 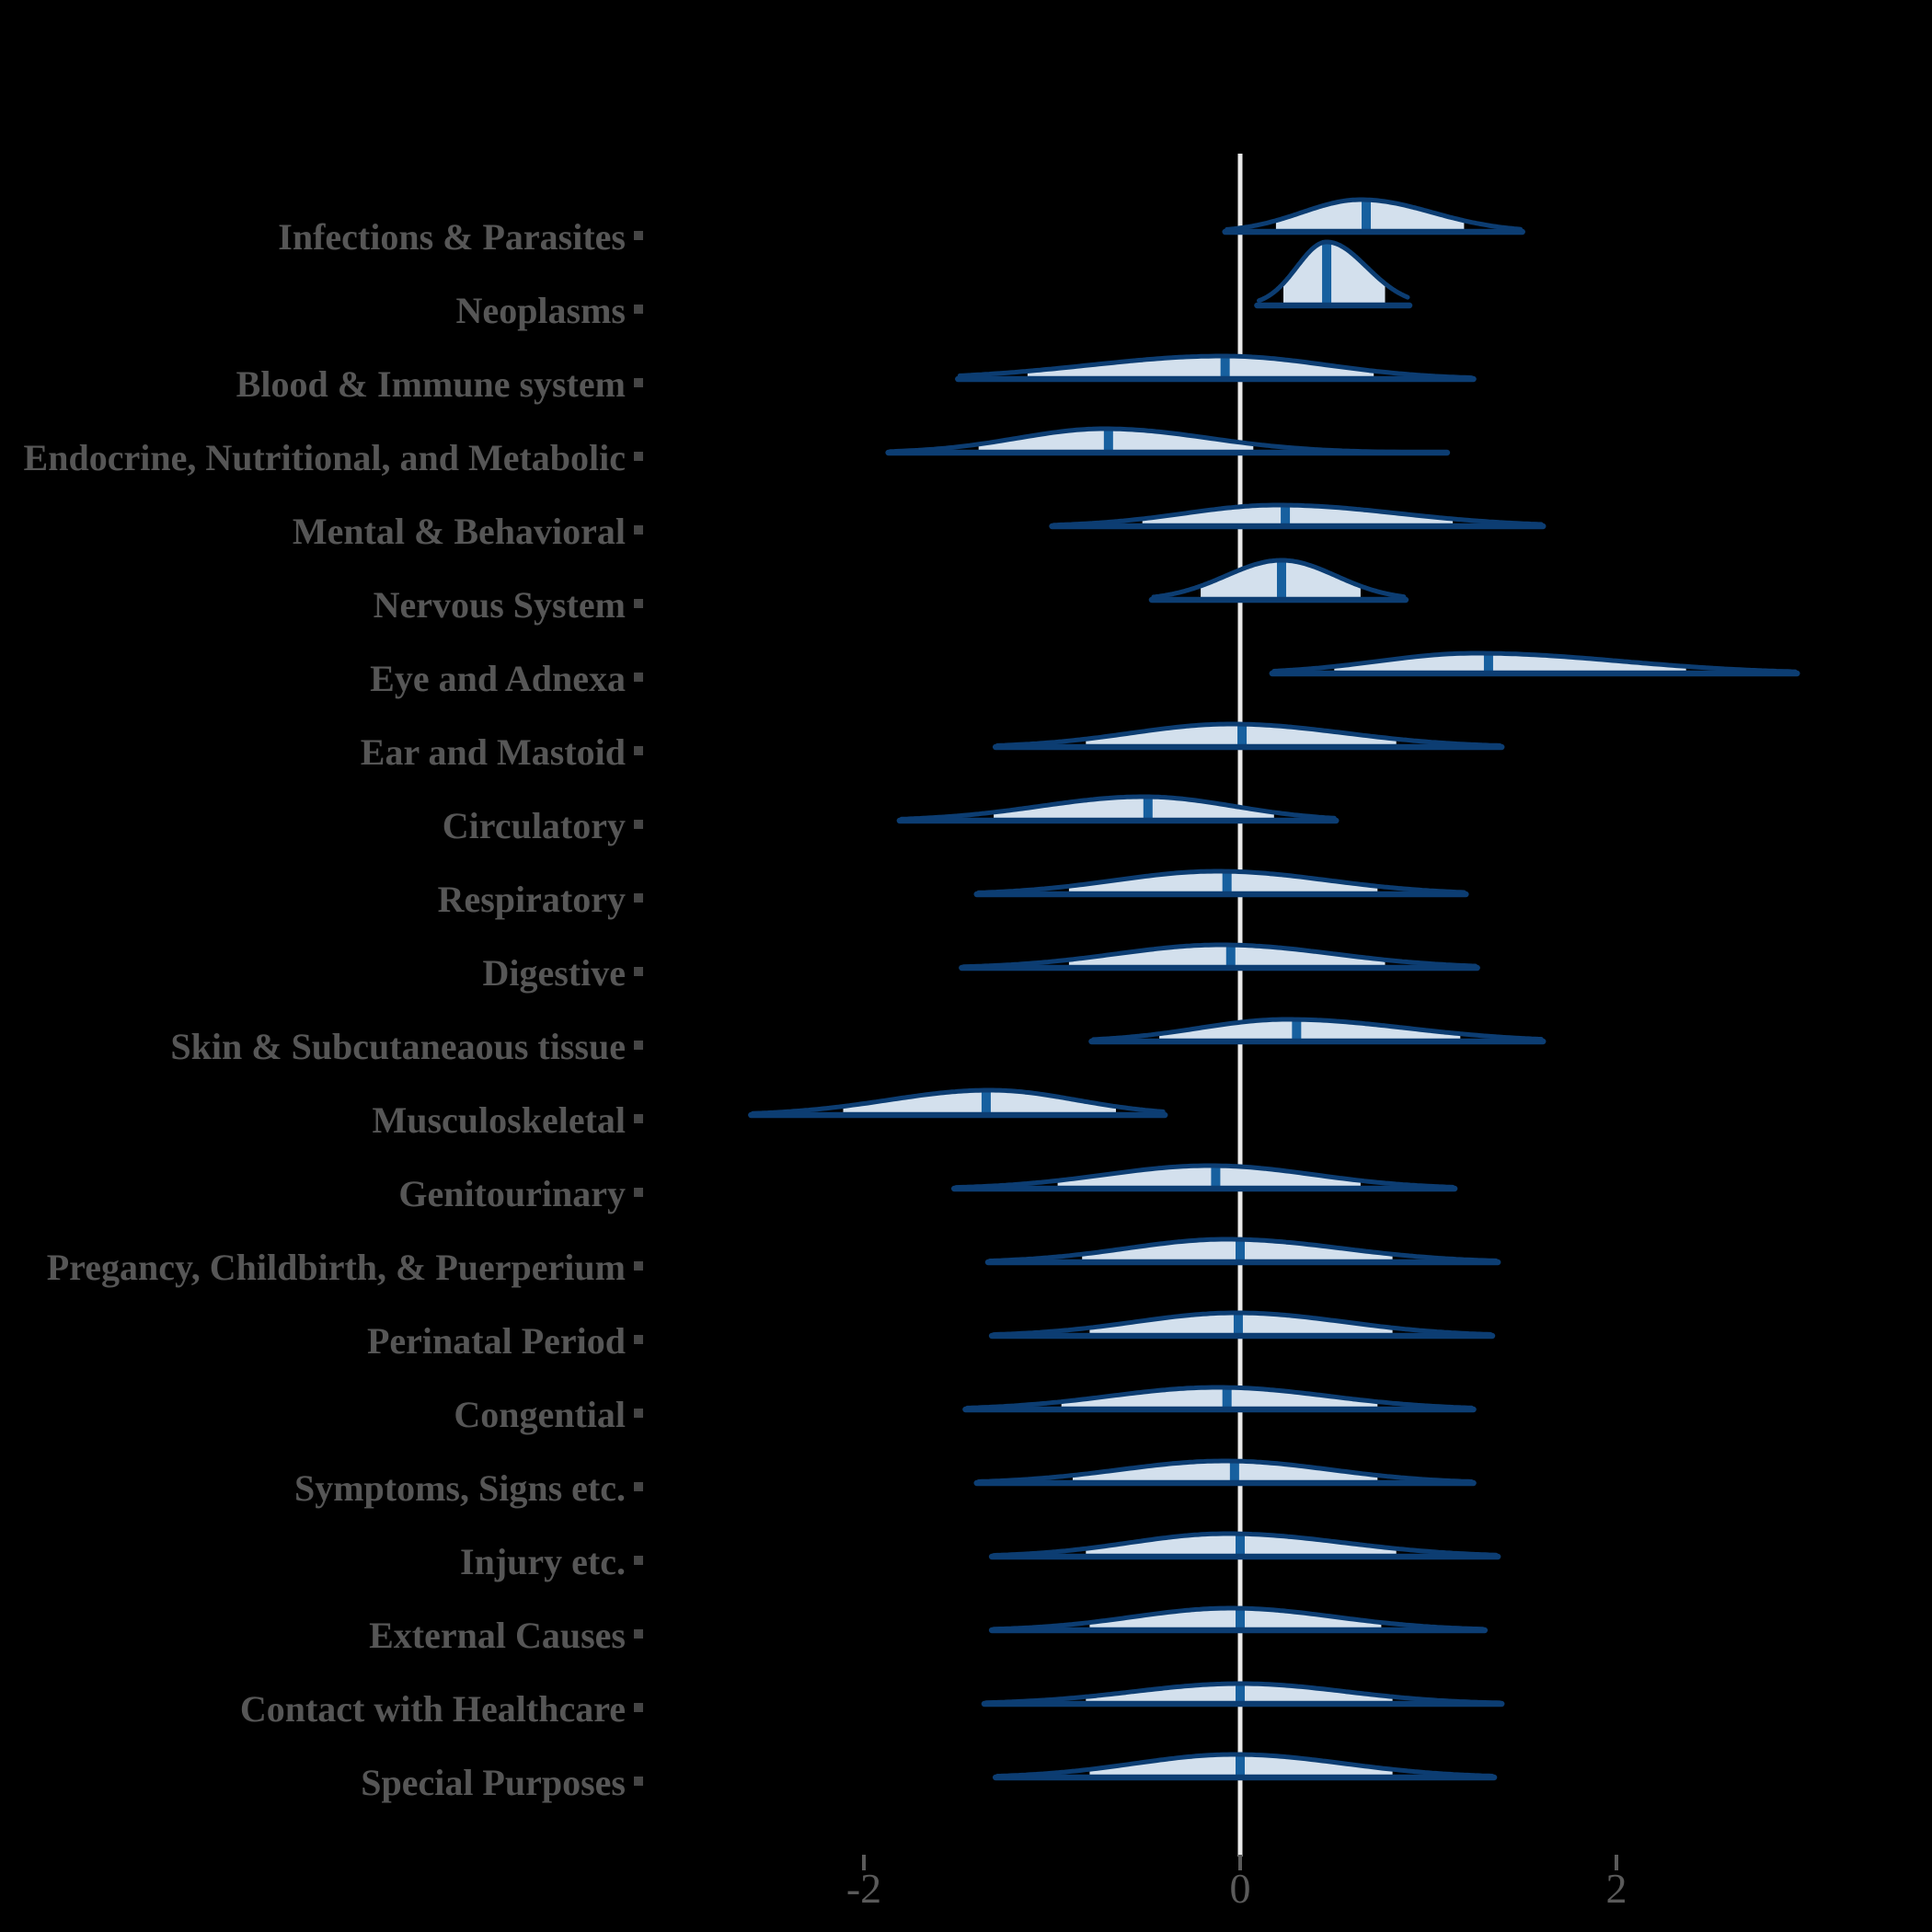 I want to click on violin-outline-nervous-system, so click(x=1279, y=579).